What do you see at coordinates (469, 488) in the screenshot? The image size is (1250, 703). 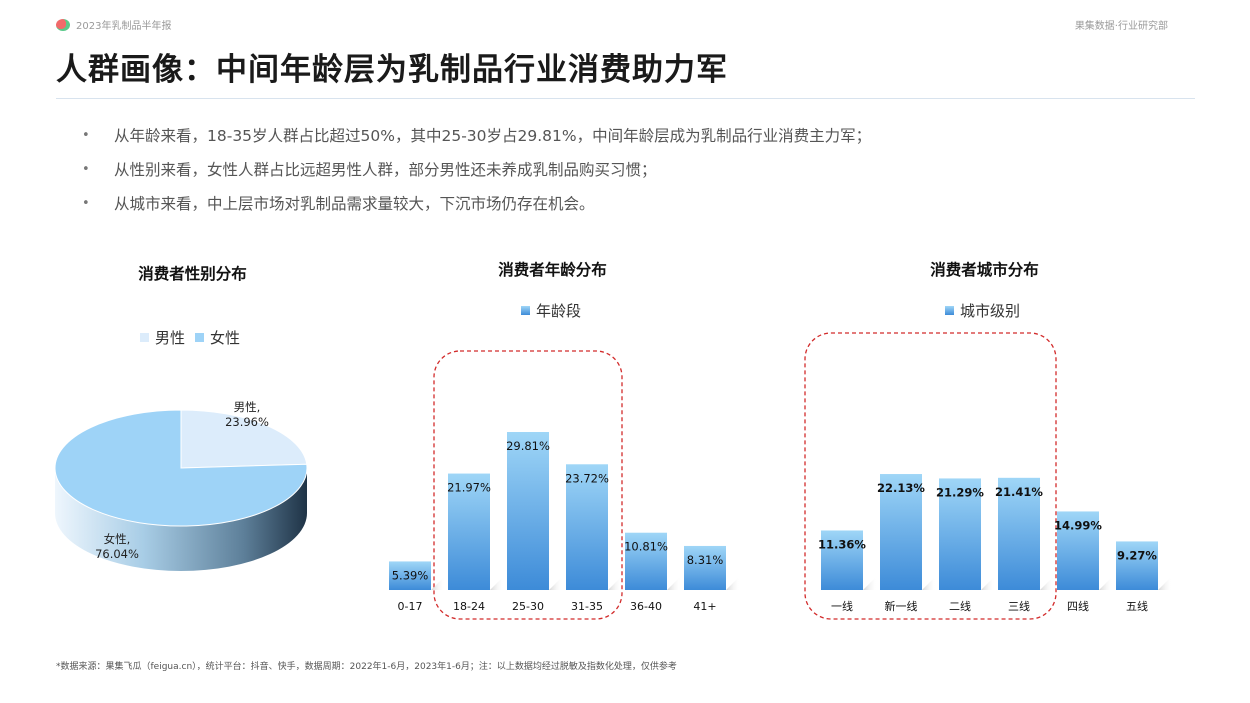 I see `bar-value-label: 21.97%` at bounding box center [469, 488].